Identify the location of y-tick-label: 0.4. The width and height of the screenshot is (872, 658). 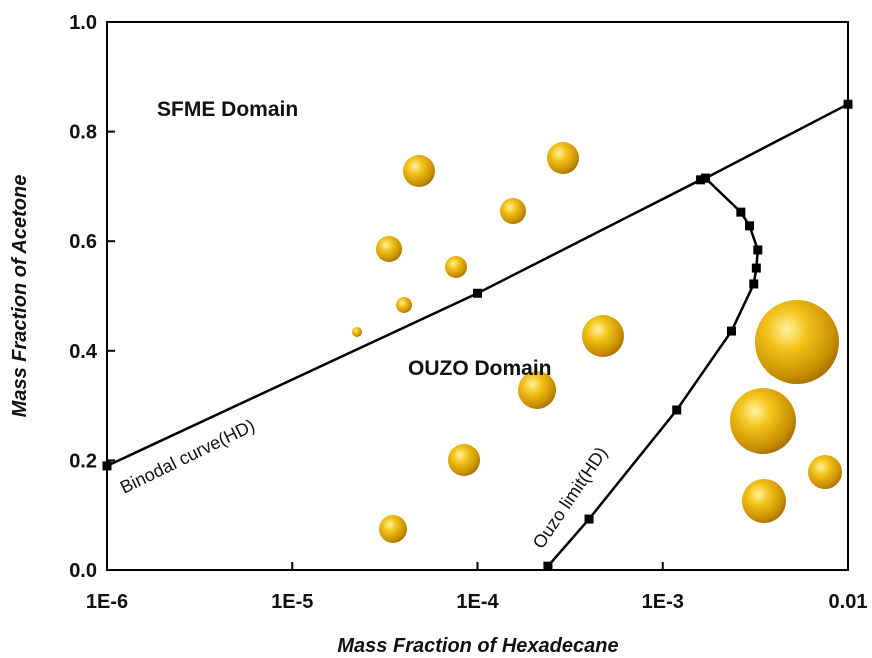
(83, 352).